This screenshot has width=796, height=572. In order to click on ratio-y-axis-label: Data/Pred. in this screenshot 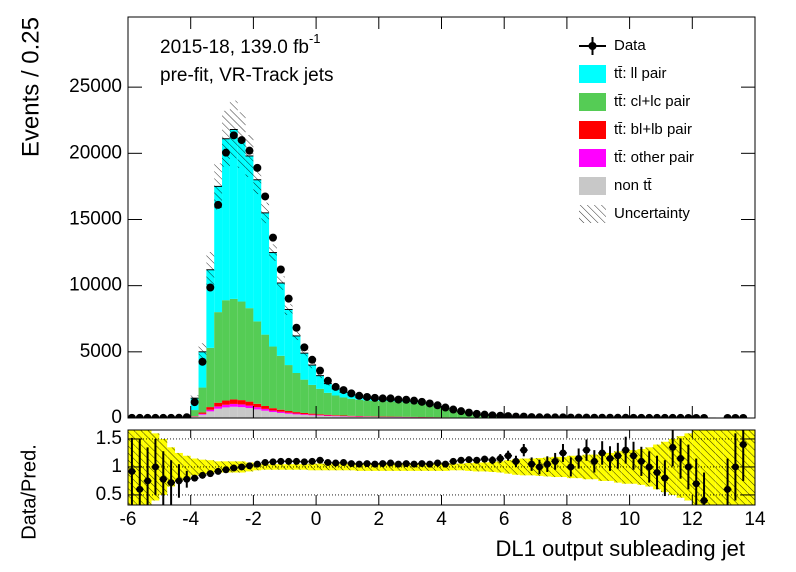, I will do `click(29, 492)`.